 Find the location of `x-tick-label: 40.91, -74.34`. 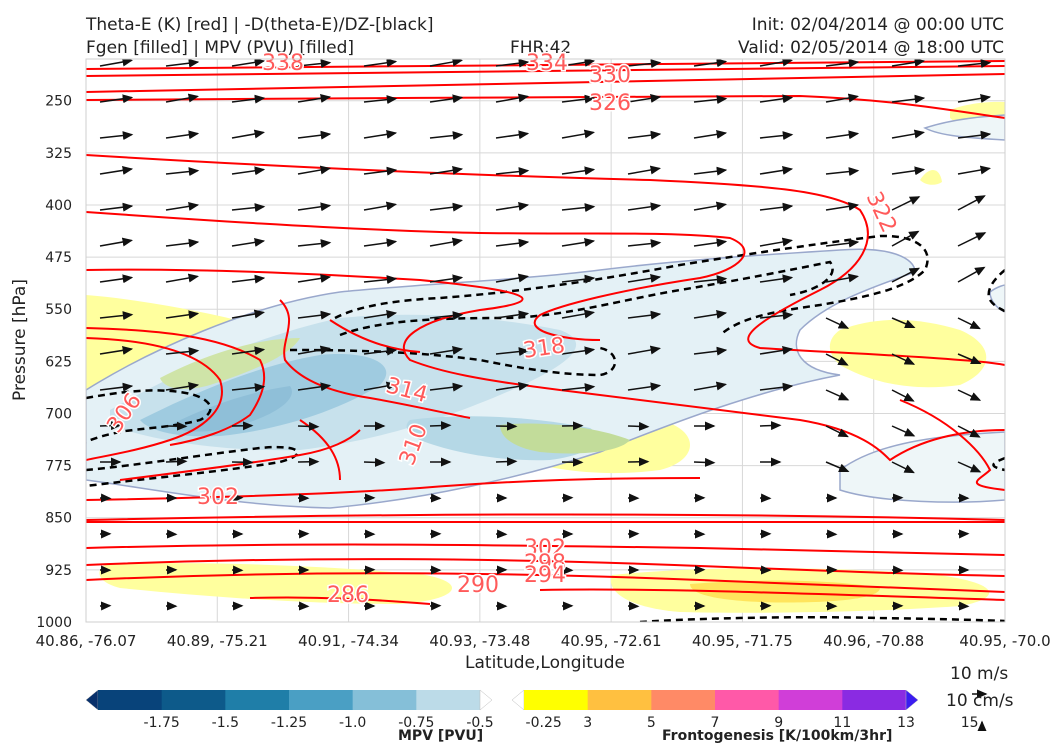

x-tick-label: 40.91, -74.34 is located at coordinates (348, 641).